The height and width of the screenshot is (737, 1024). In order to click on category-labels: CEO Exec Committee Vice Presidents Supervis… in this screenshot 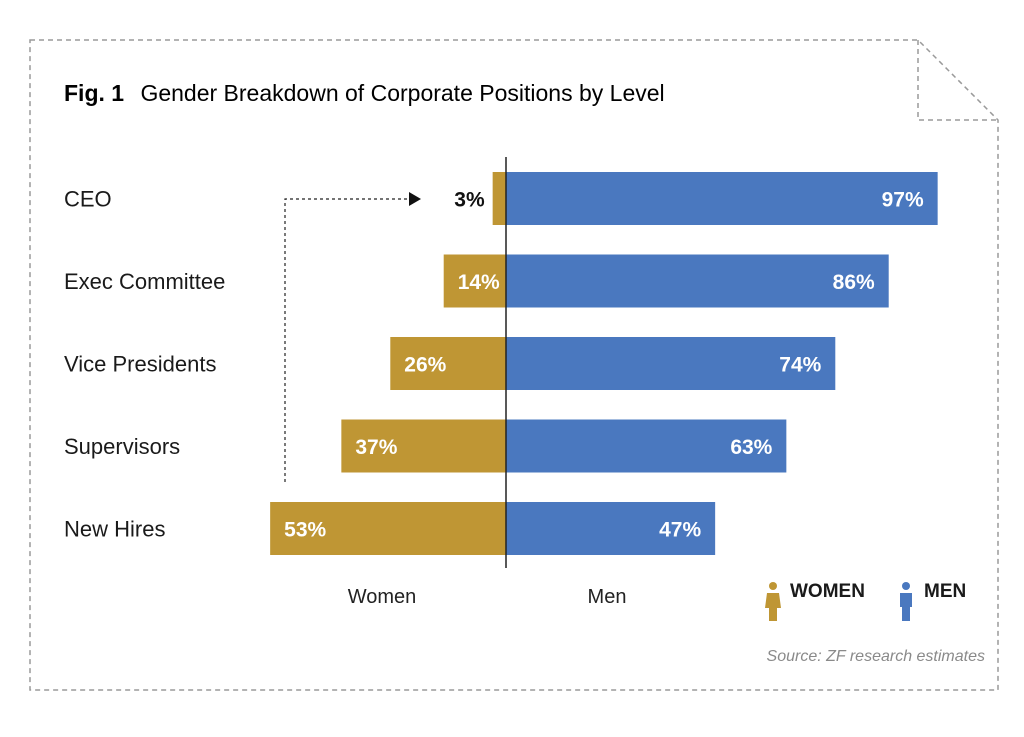, I will do `click(144, 364)`.